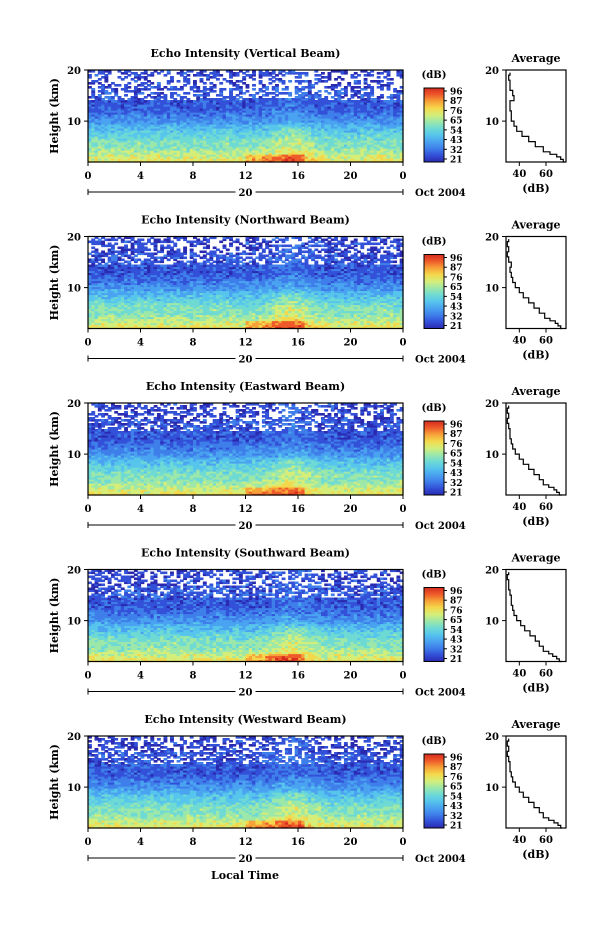 This screenshot has width=616, height=929. What do you see at coordinates (245, 220) in the screenshot?
I see `chart-title: Echo Intensity (Northward Beam)` at bounding box center [245, 220].